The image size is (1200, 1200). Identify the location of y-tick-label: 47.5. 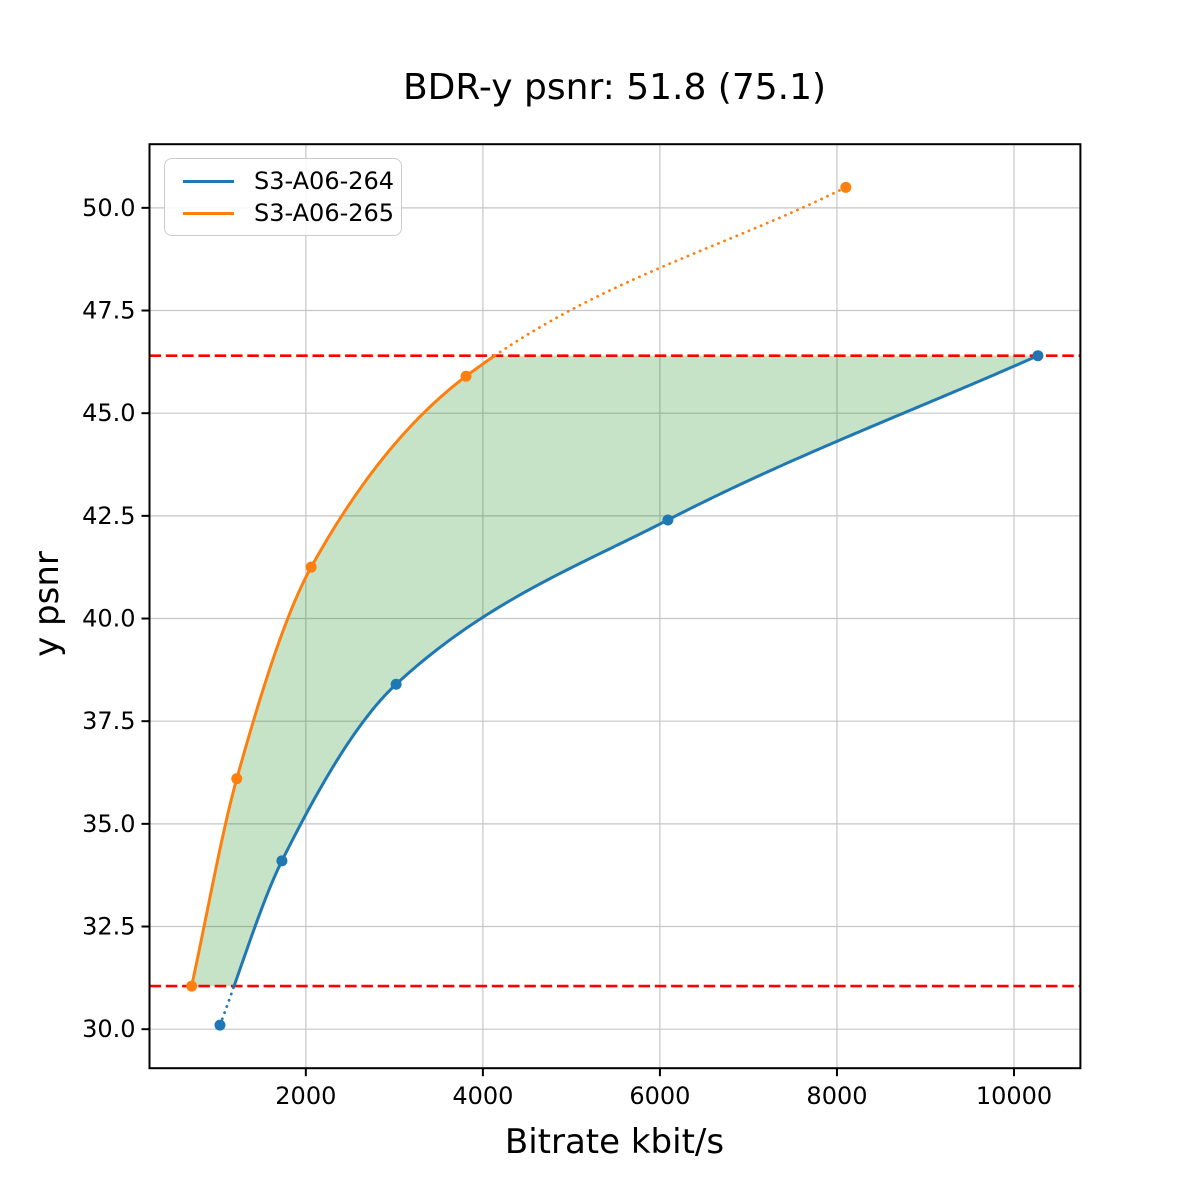
(108, 311).